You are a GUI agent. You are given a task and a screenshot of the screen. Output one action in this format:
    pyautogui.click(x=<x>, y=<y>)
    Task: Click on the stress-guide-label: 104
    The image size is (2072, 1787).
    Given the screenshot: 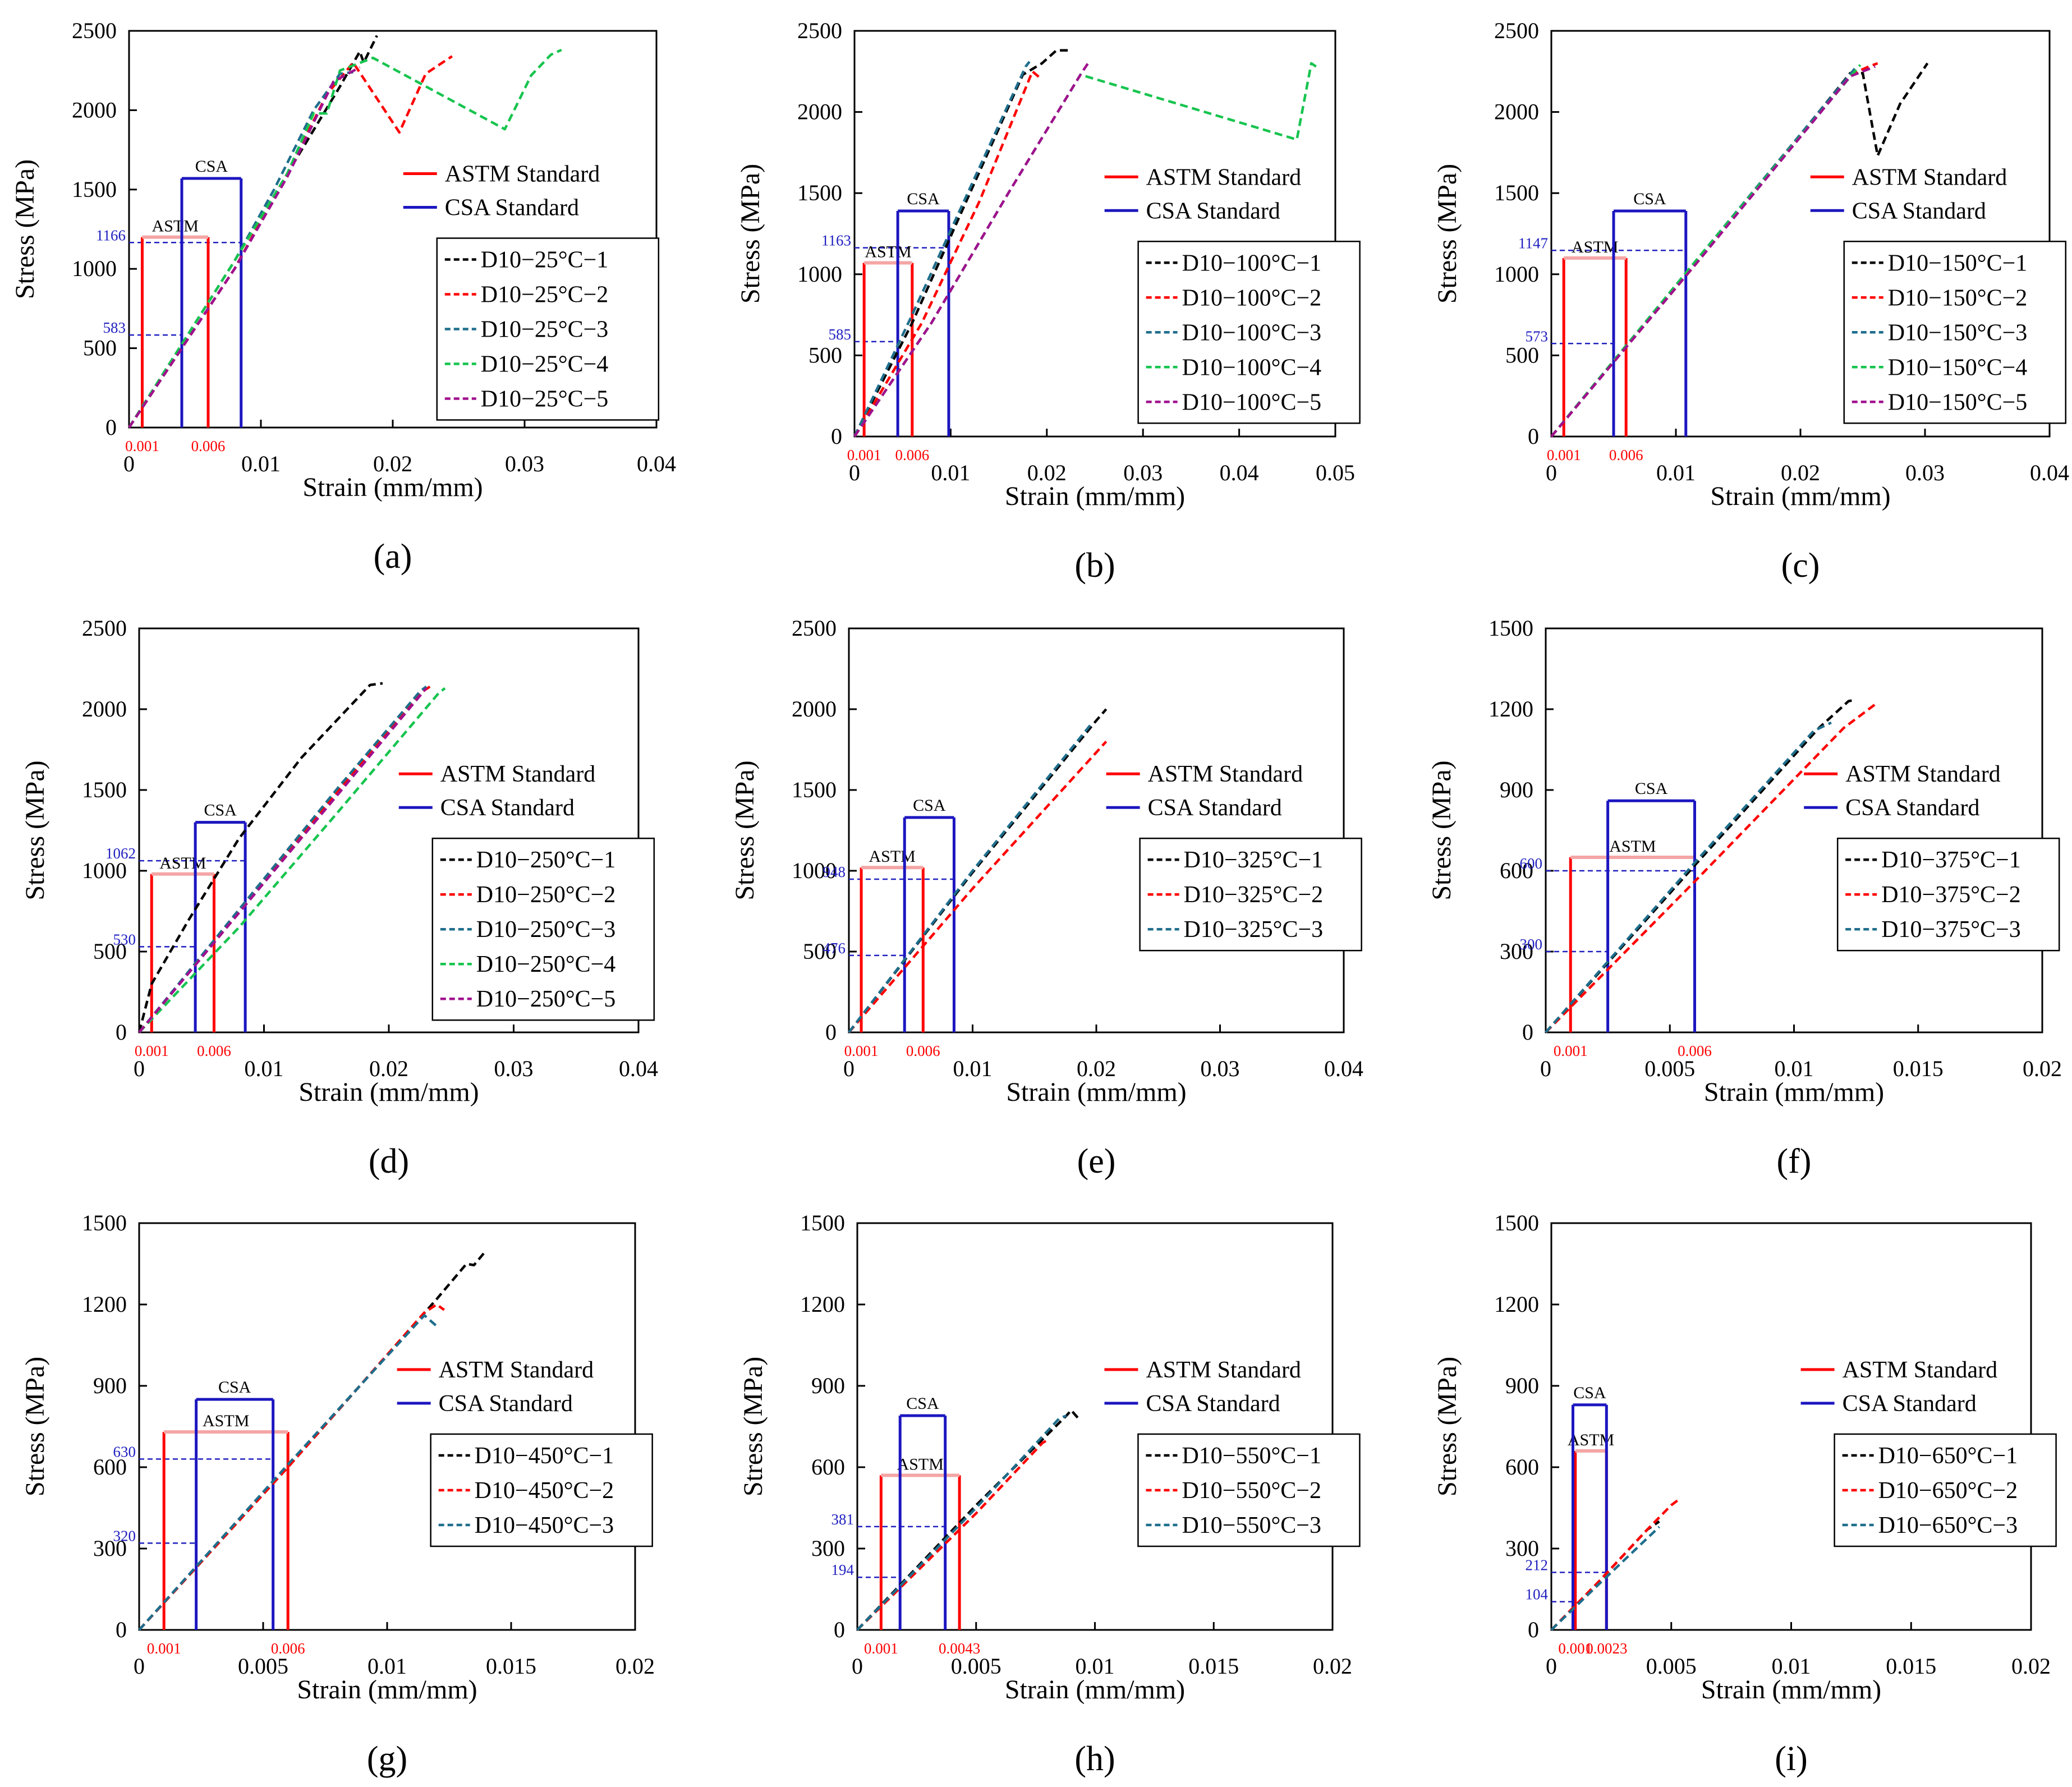 What is the action you would take?
    pyautogui.click(x=1537, y=1594)
    